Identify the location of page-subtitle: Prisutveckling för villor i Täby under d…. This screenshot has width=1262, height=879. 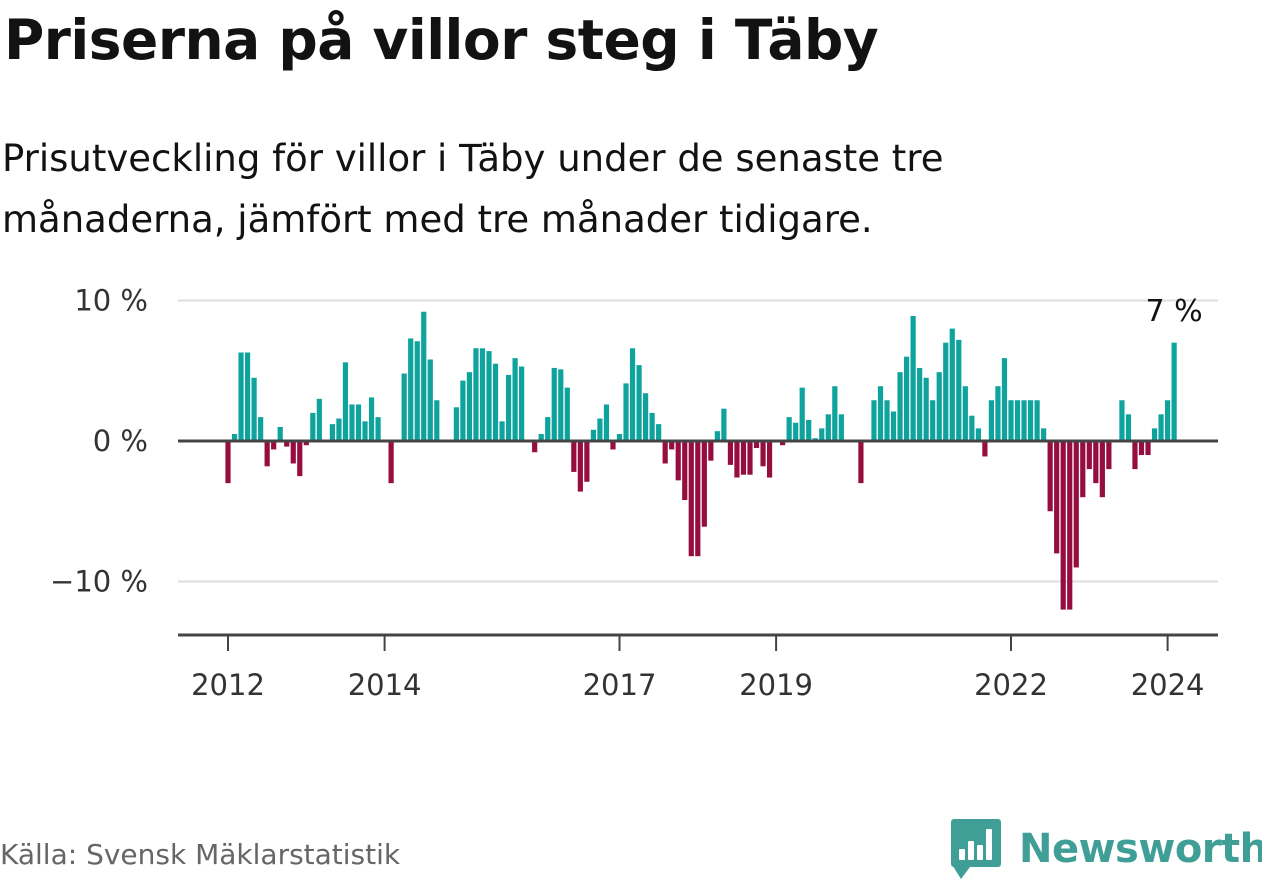
(473, 189).